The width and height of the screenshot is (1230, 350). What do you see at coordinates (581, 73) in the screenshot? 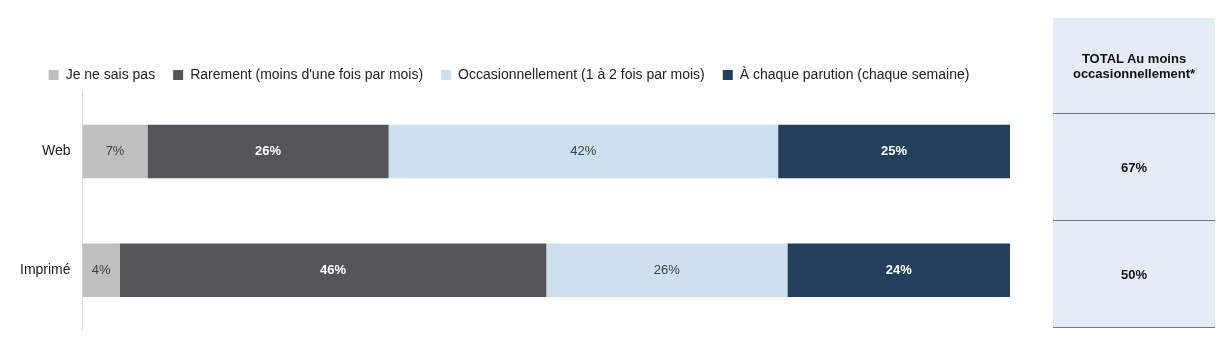
I see `legend-label: Occasionnellement (1 à 2 fois par mois)` at bounding box center [581, 73].